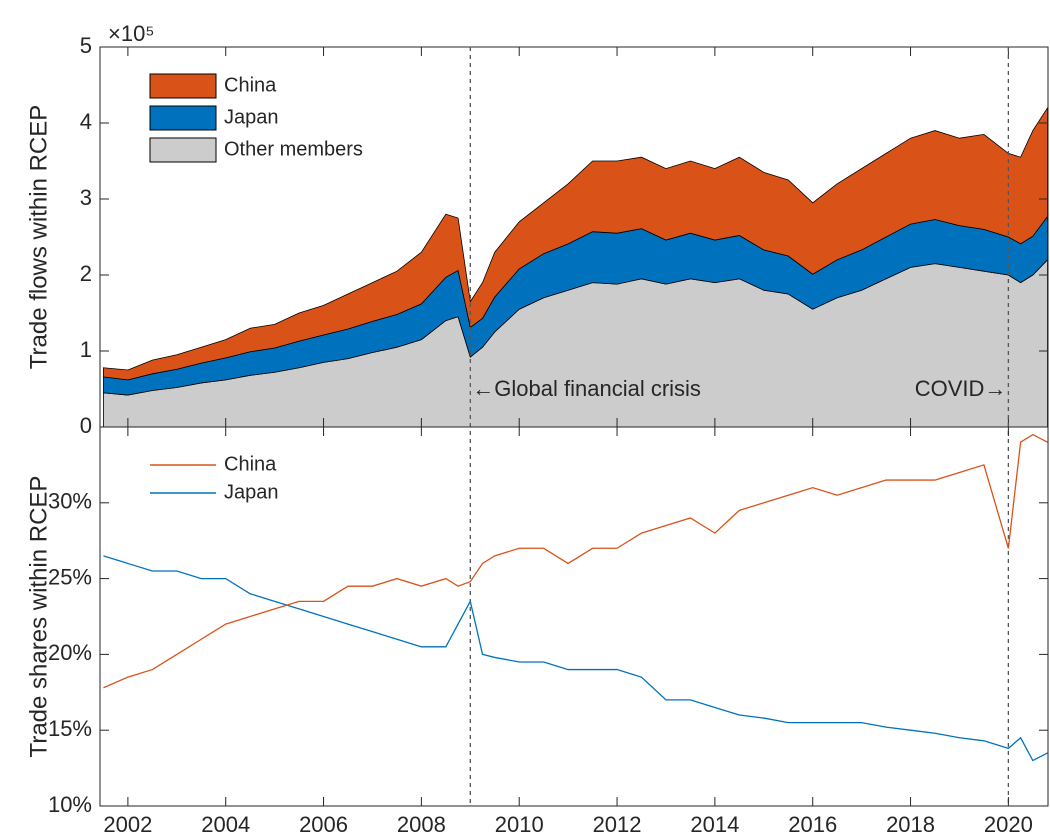  What do you see at coordinates (421, 824) in the screenshot?
I see `x-tick-label: 2008` at bounding box center [421, 824].